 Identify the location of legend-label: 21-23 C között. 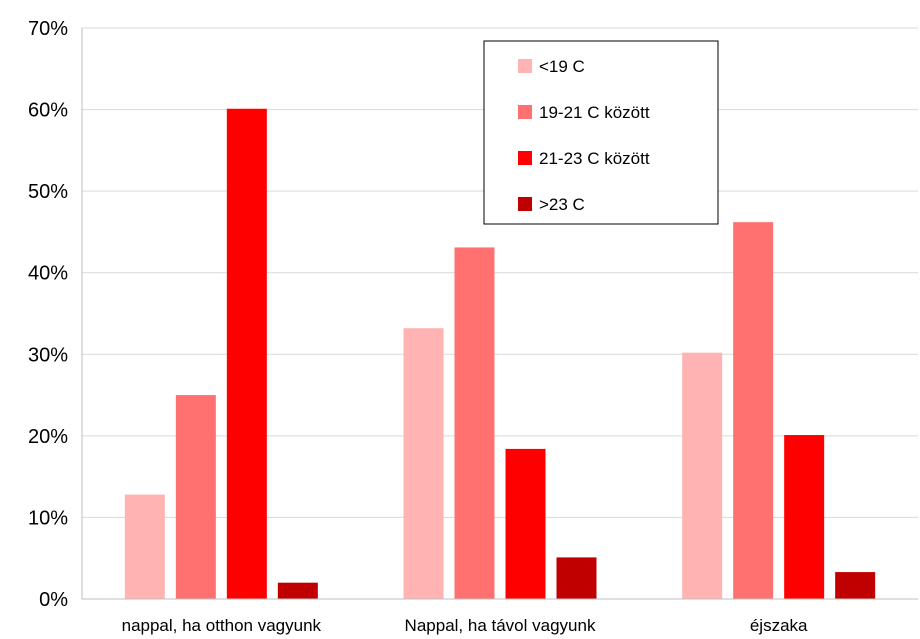
(594, 158).